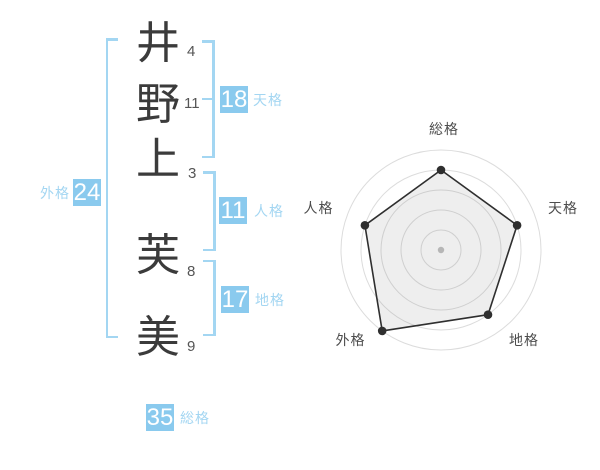 The image size is (600, 470). I want to click on radar-axis-soukaku: 総格, so click(444, 129).